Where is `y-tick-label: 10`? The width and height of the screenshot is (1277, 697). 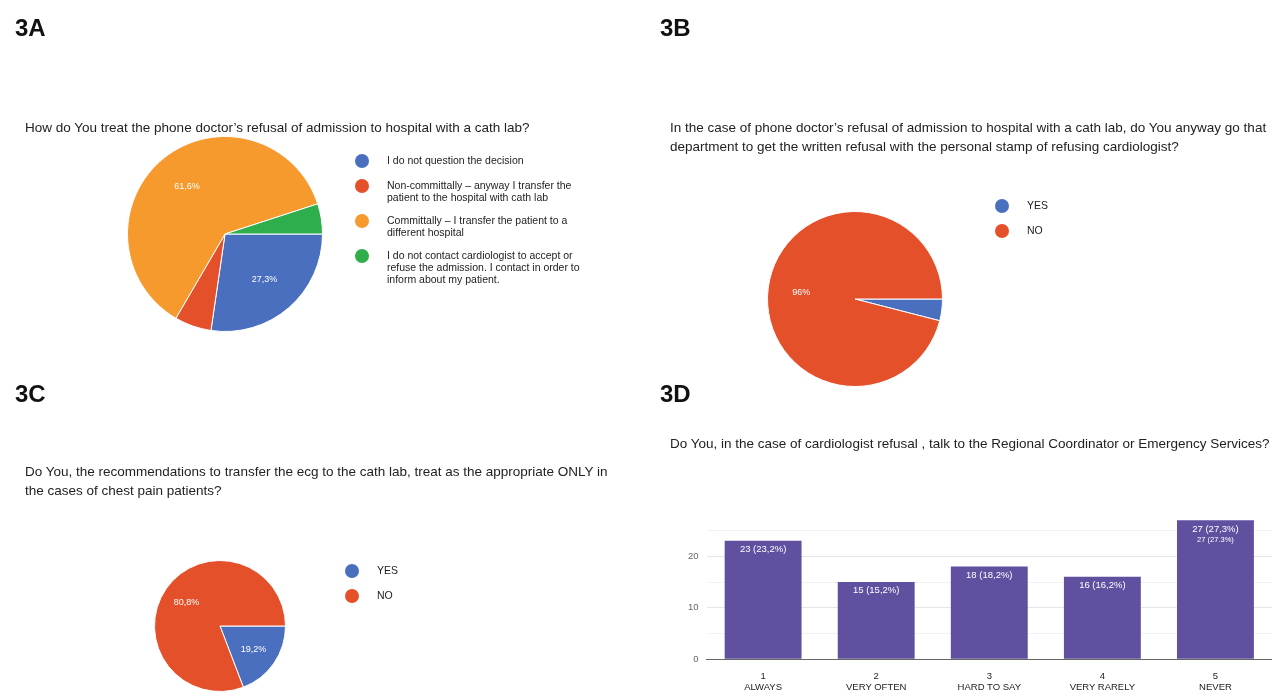 y-tick-label: 10 is located at coordinates (693, 607).